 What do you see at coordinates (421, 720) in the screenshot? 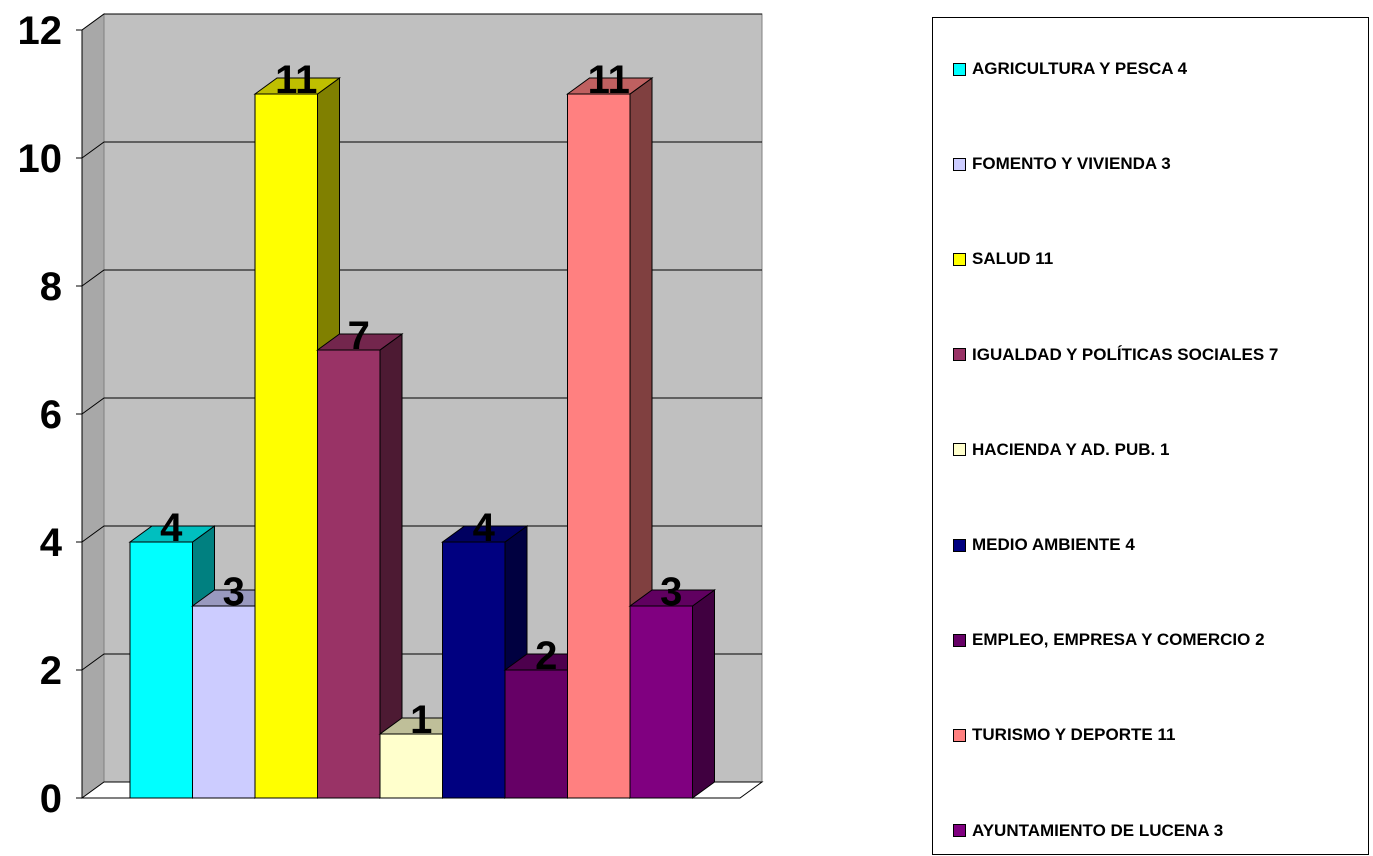
I see `data-label: 1` at bounding box center [421, 720].